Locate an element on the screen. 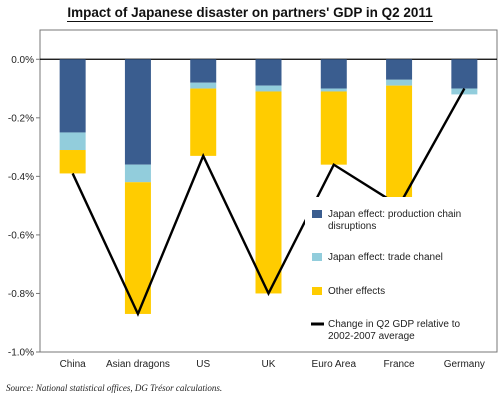  y-tick-label: -0.6% is located at coordinates (21, 235).